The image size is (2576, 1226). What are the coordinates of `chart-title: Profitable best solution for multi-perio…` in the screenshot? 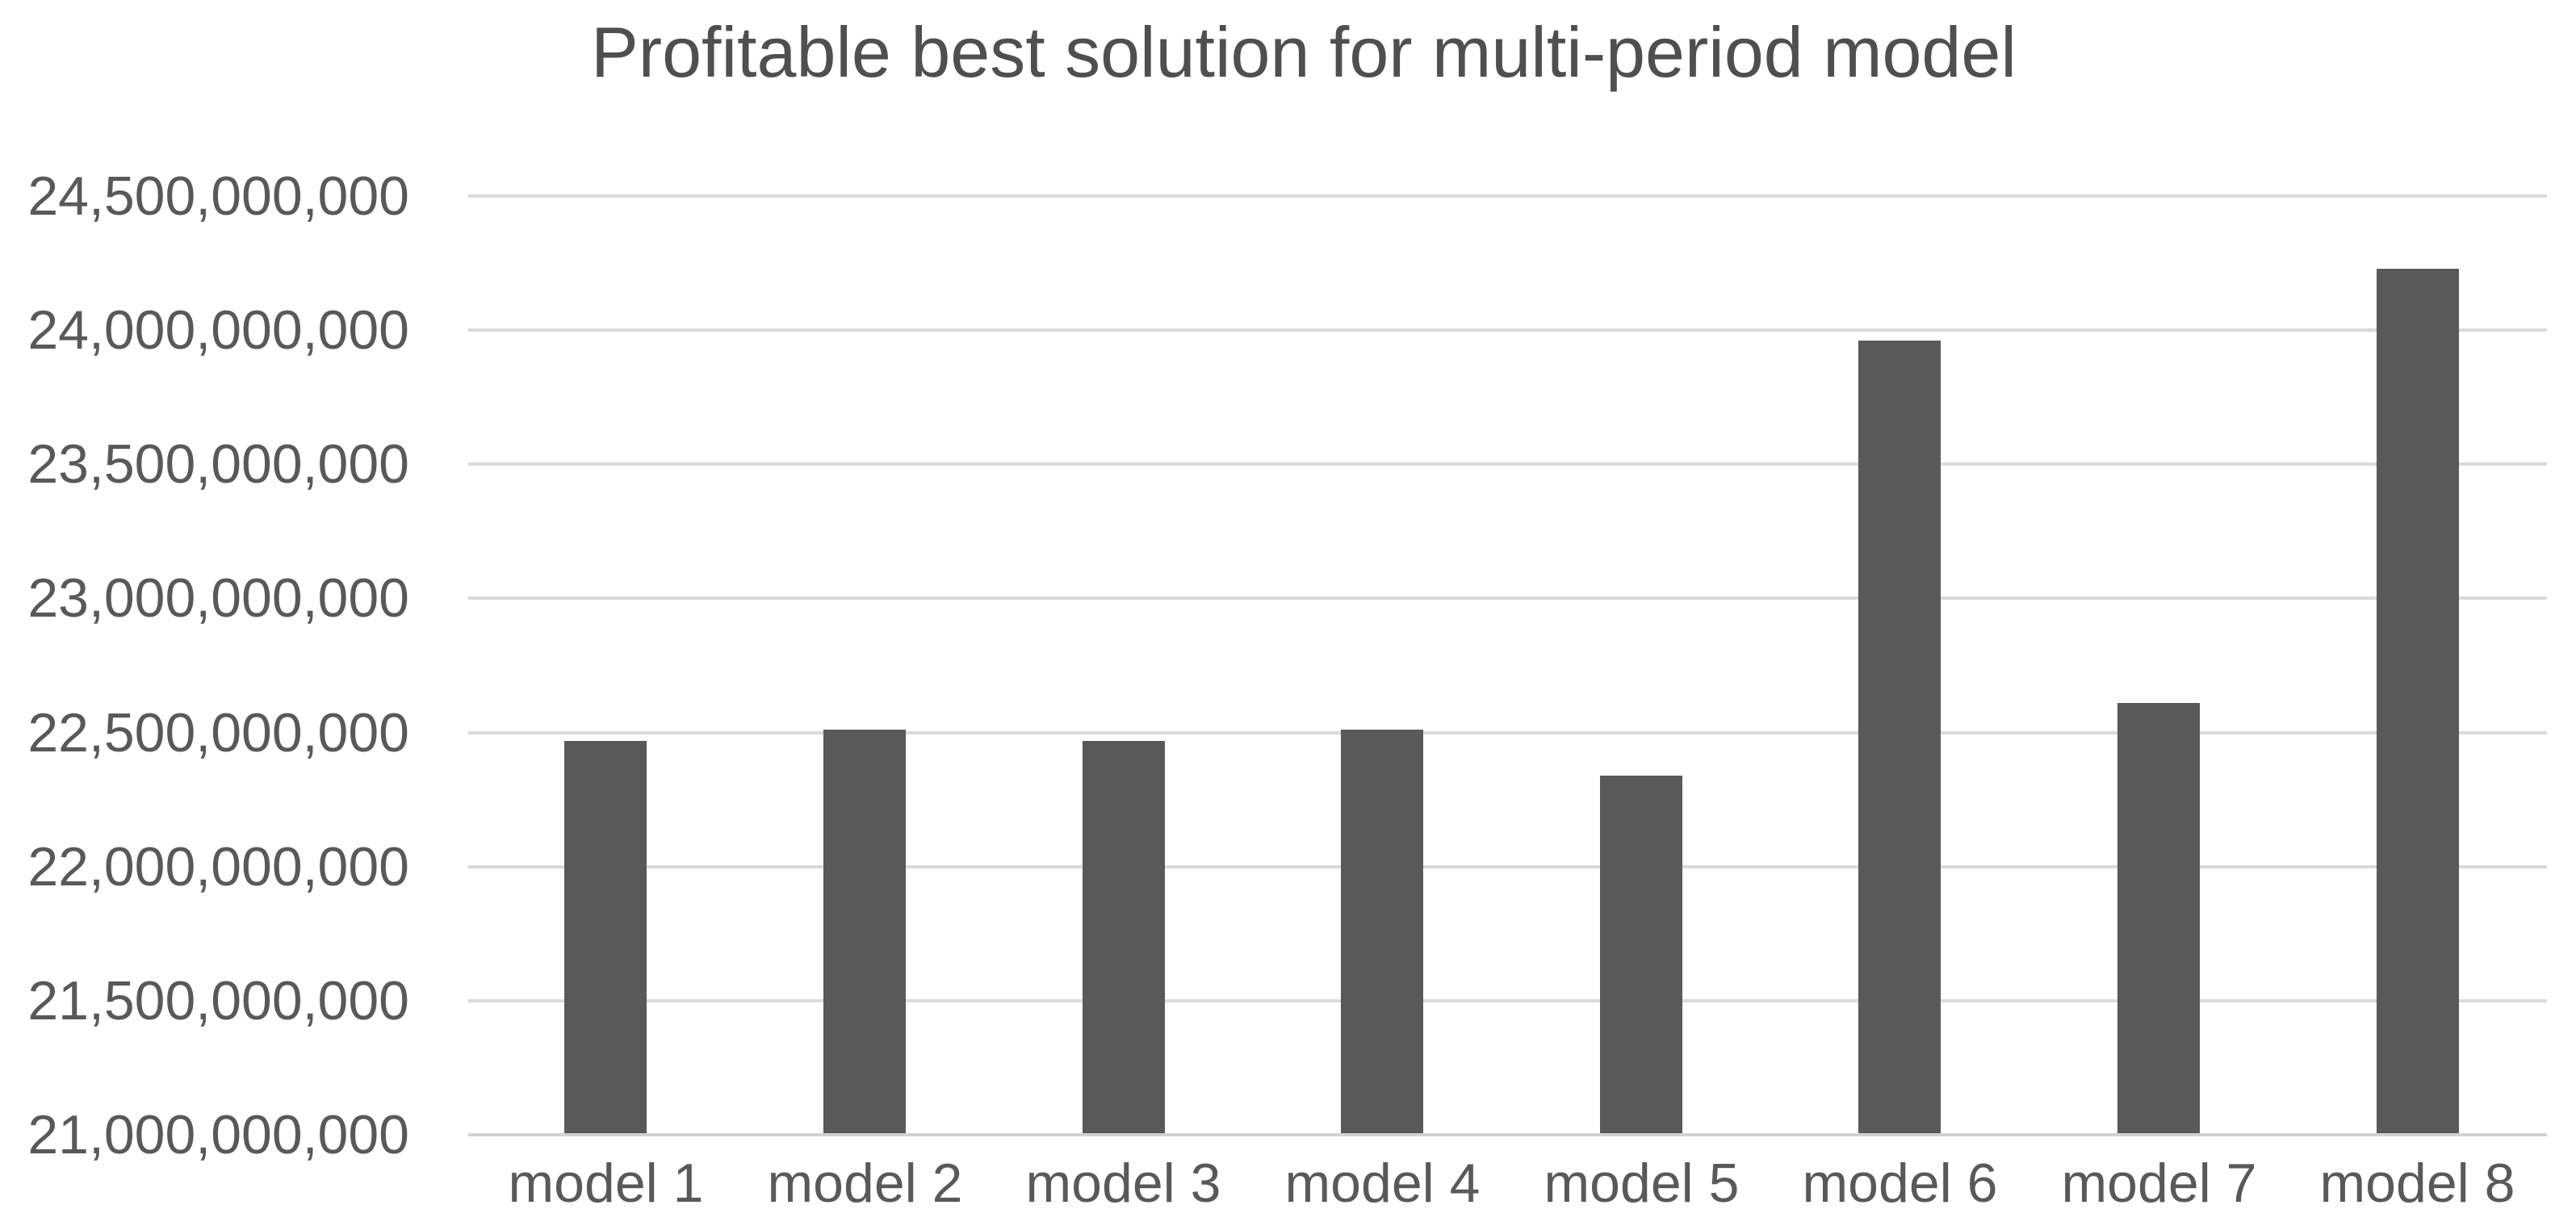 It's located at (1304, 52).